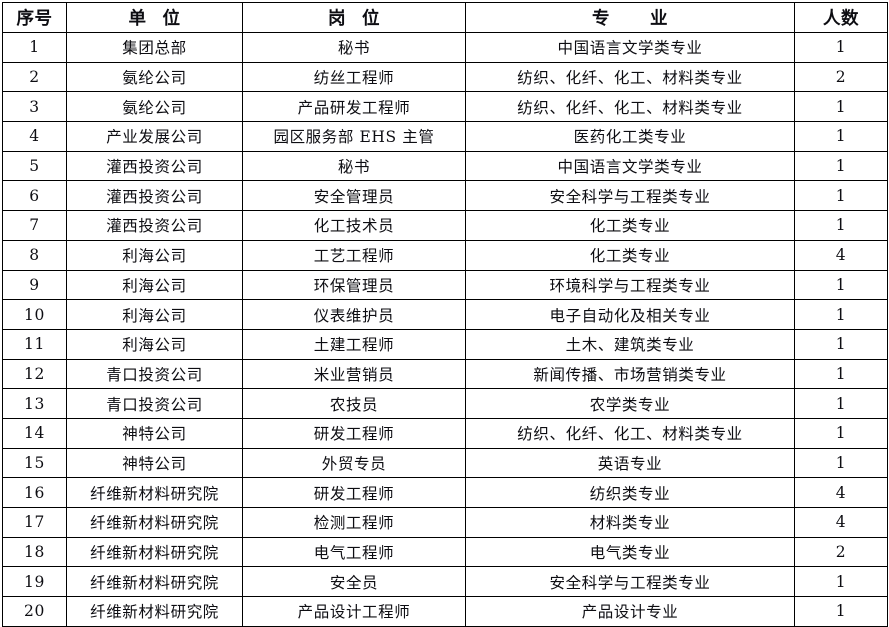 Image resolution: width=889 pixels, height=627 pixels. I want to click on cell-post-label: 米业营销员, so click(354, 374).